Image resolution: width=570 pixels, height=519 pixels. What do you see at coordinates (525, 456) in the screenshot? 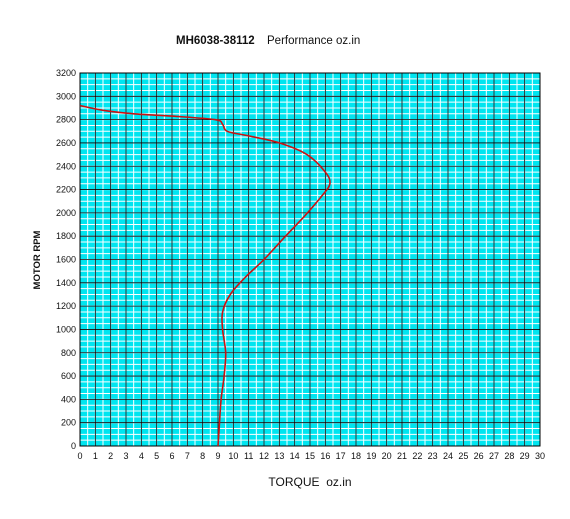
I see `x-tick-label: 29` at bounding box center [525, 456].